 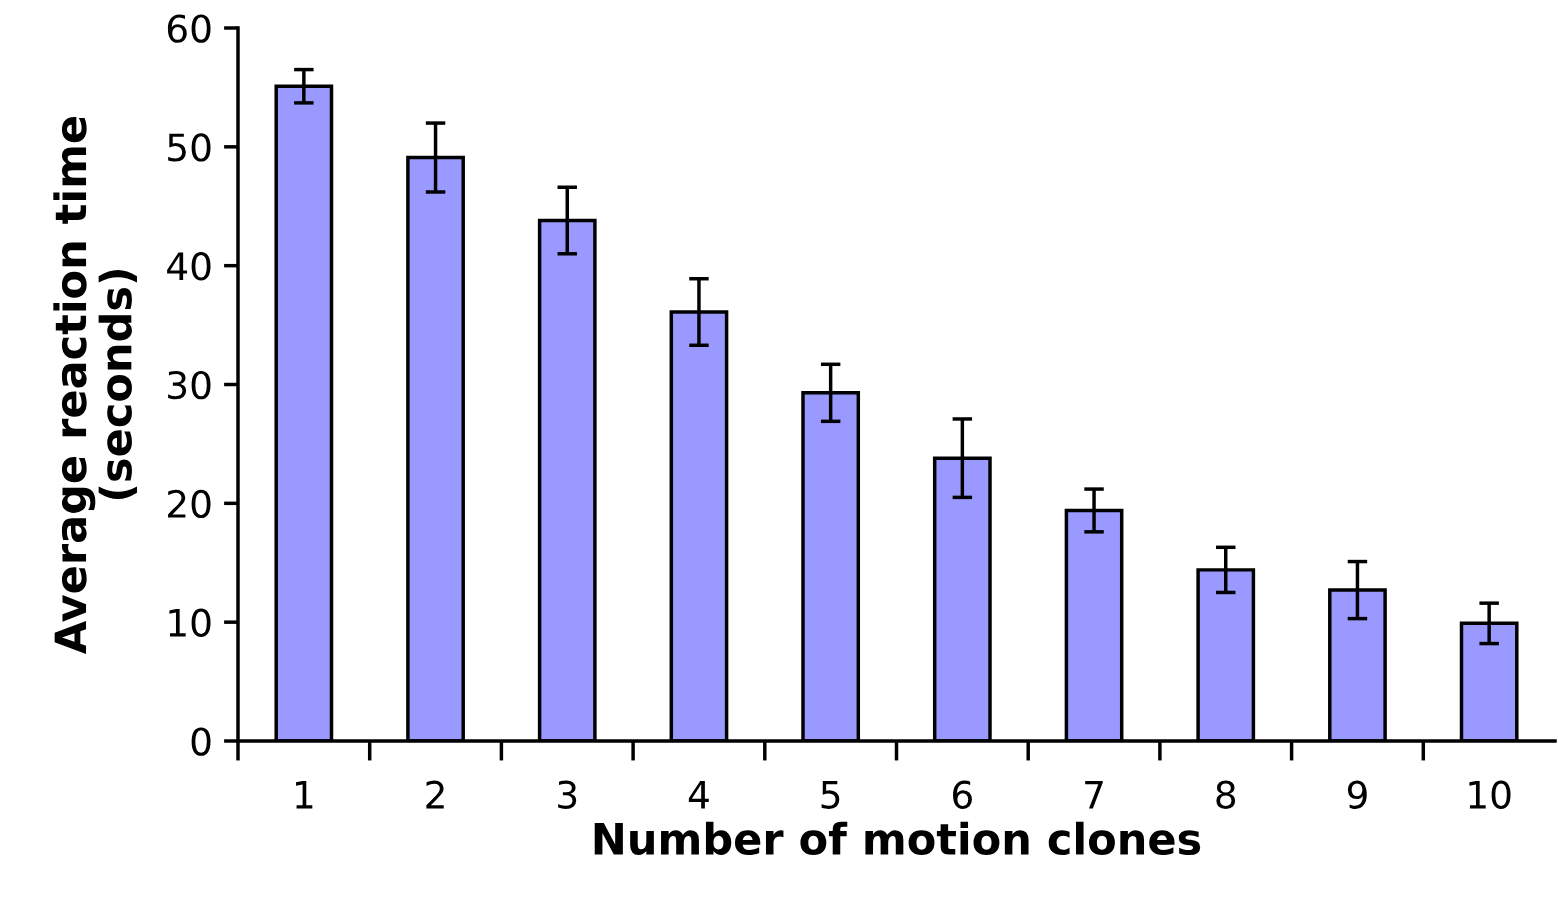 I want to click on y-tick-label: 50, so click(x=189, y=147).